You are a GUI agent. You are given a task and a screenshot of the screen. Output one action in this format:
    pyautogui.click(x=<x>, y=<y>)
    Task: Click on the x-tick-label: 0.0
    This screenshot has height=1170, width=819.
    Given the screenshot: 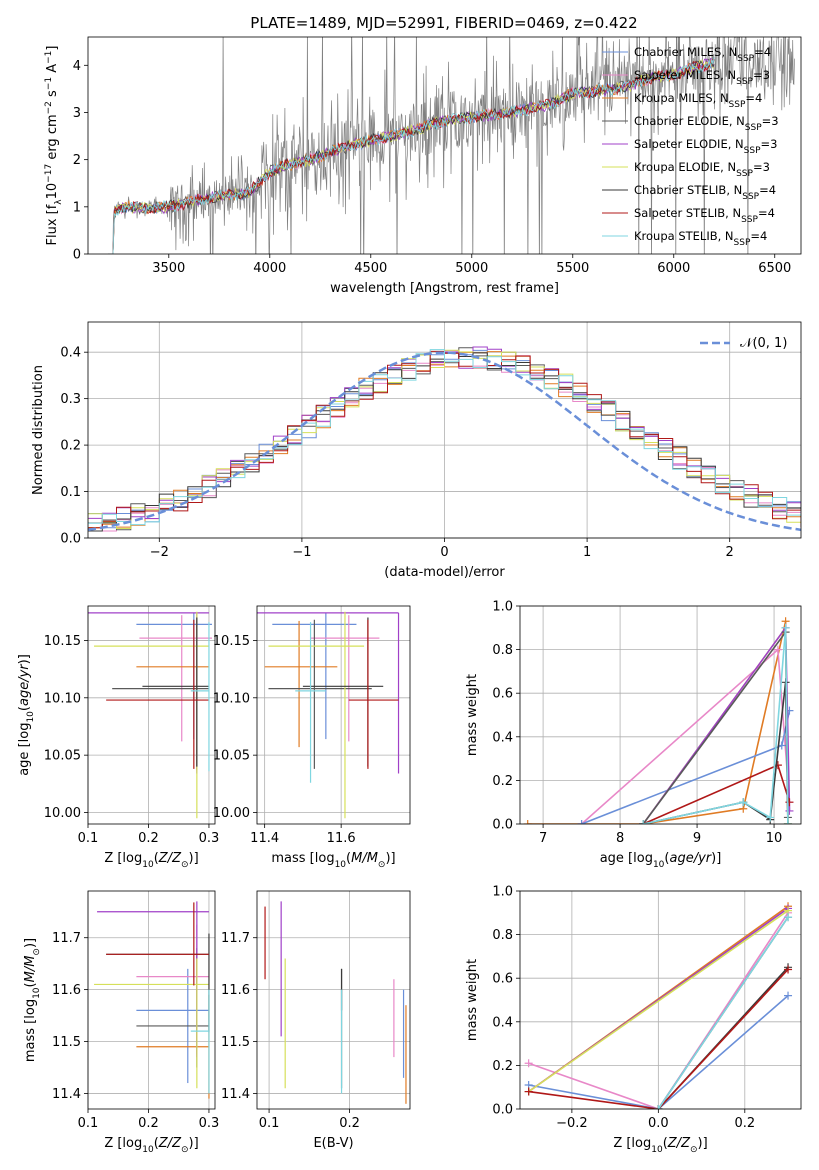 What is the action you would take?
    pyautogui.click(x=658, y=1123)
    